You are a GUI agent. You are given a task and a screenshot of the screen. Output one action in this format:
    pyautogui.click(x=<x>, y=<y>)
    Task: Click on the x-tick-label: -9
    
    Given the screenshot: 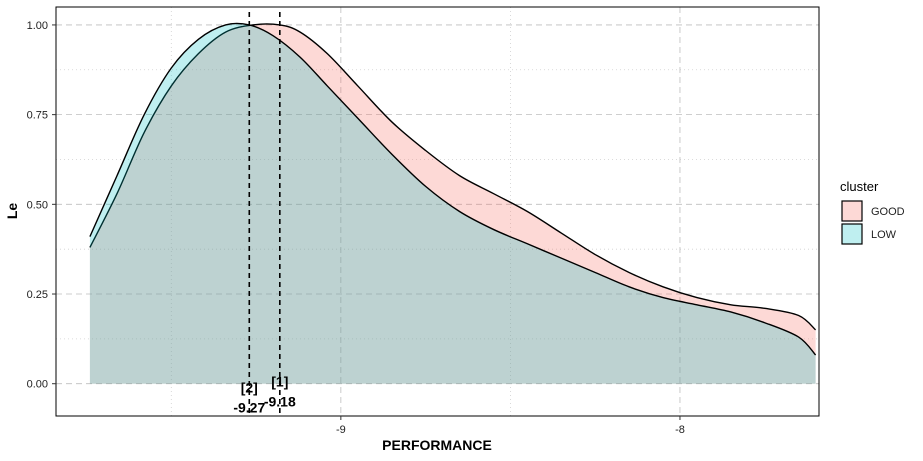 What is the action you would take?
    pyautogui.click(x=341, y=430)
    